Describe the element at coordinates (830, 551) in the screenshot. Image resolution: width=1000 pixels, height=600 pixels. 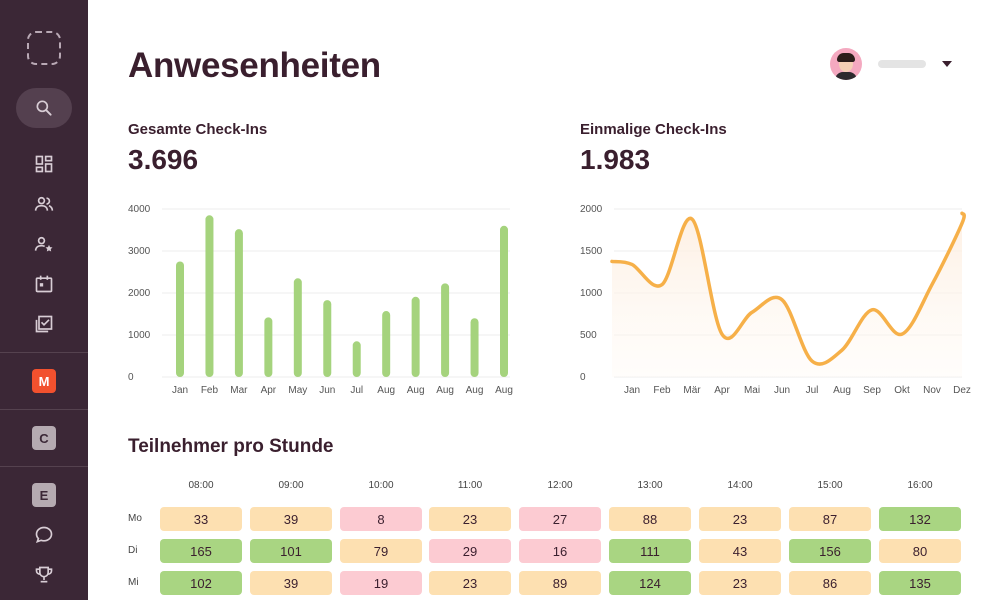
I see `heatmap-cell: 156` at that location.